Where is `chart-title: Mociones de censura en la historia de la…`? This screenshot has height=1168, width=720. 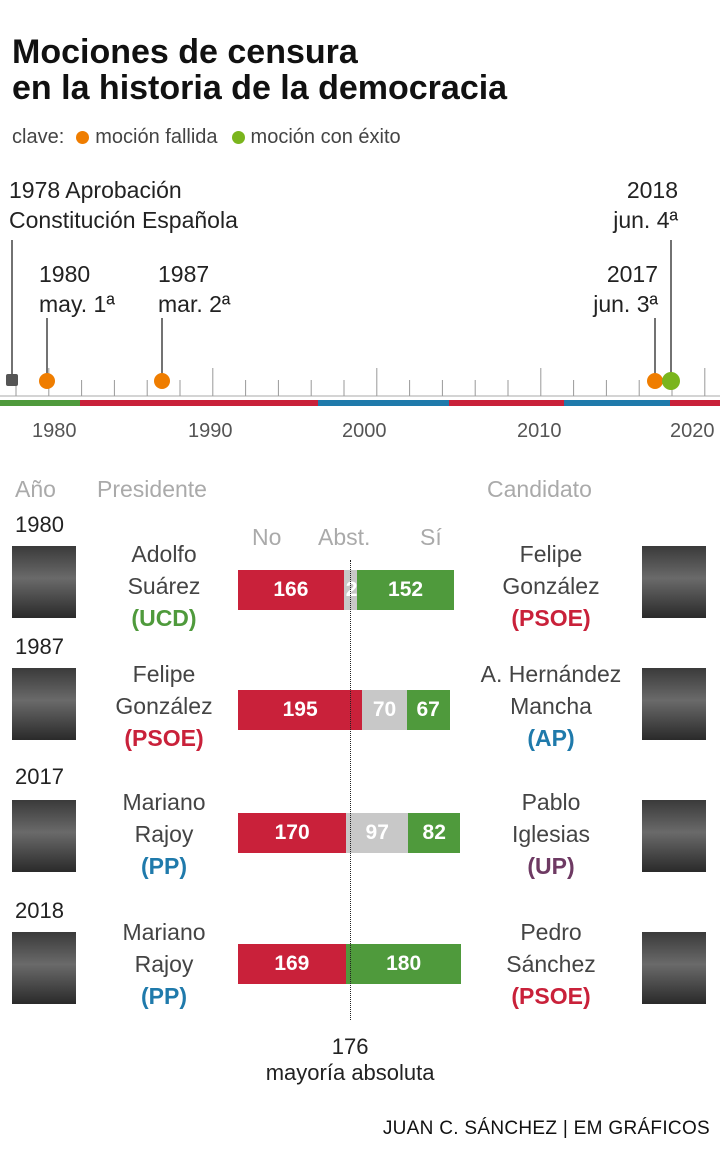 chart-title: Mociones de censura en la historia de la… is located at coordinates (259, 70).